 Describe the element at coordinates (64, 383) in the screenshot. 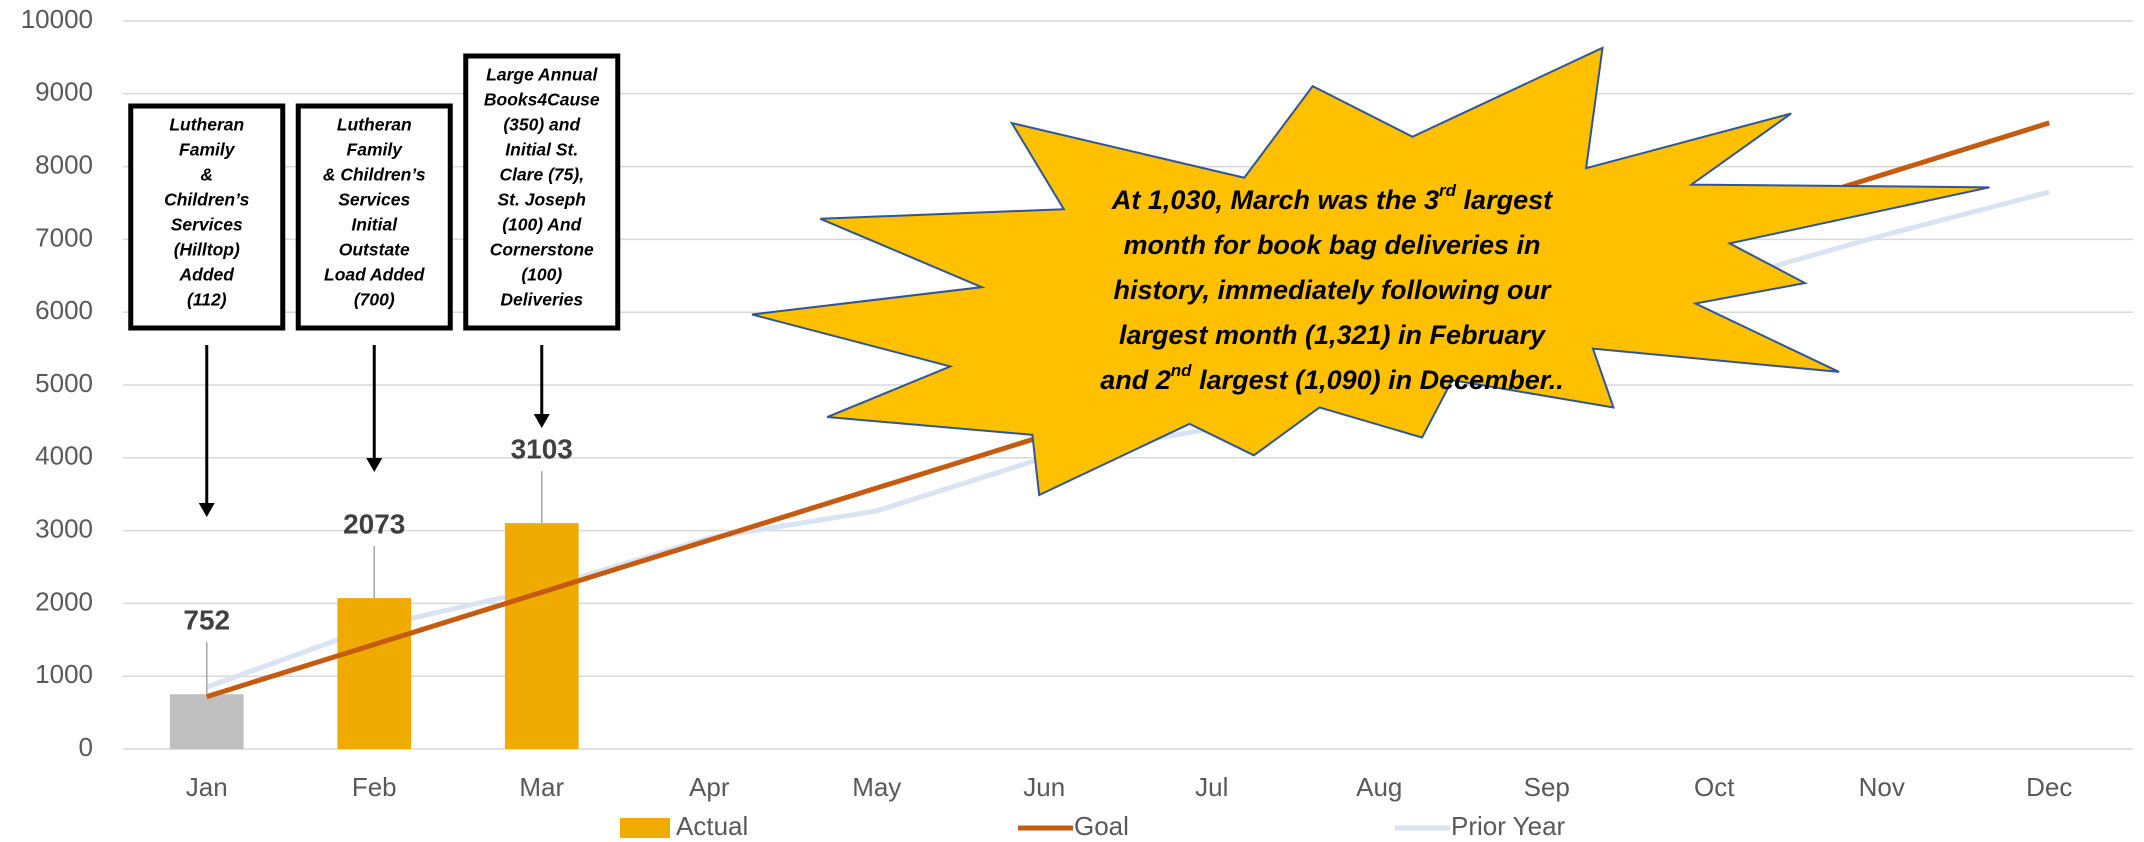

I see `y-tick-label: 5000` at that location.